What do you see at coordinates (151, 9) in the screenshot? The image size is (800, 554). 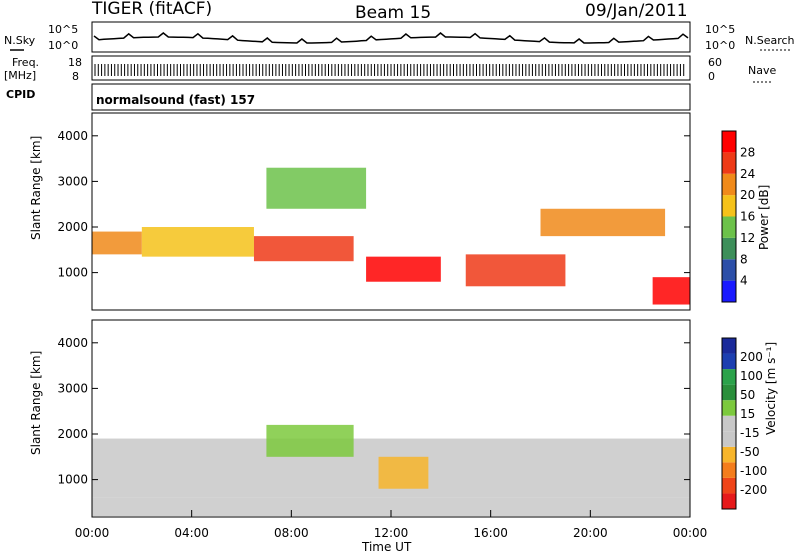 I see `radar-title: TIGER (fitACF)` at bounding box center [151, 9].